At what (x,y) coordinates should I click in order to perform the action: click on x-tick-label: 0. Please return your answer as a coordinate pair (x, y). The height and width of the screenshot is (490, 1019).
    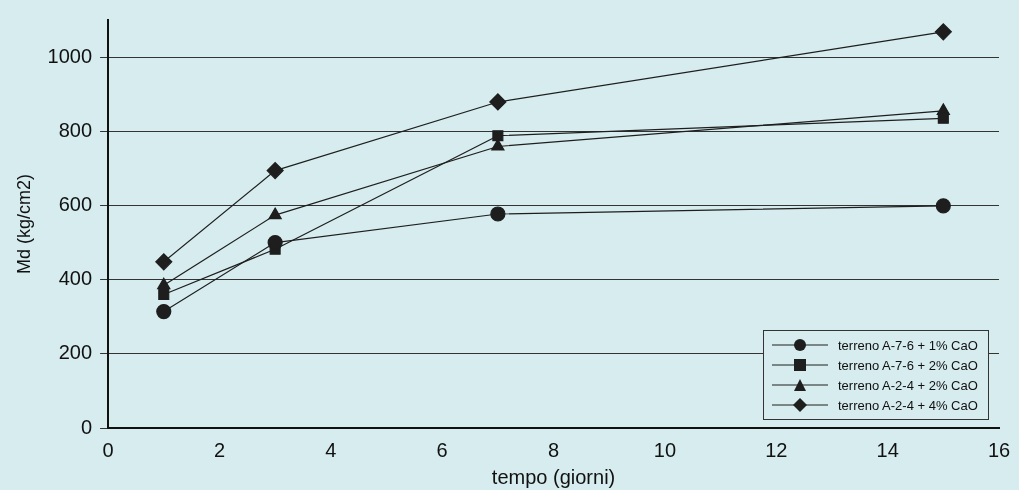
    Looking at the image, I should click on (108, 449).